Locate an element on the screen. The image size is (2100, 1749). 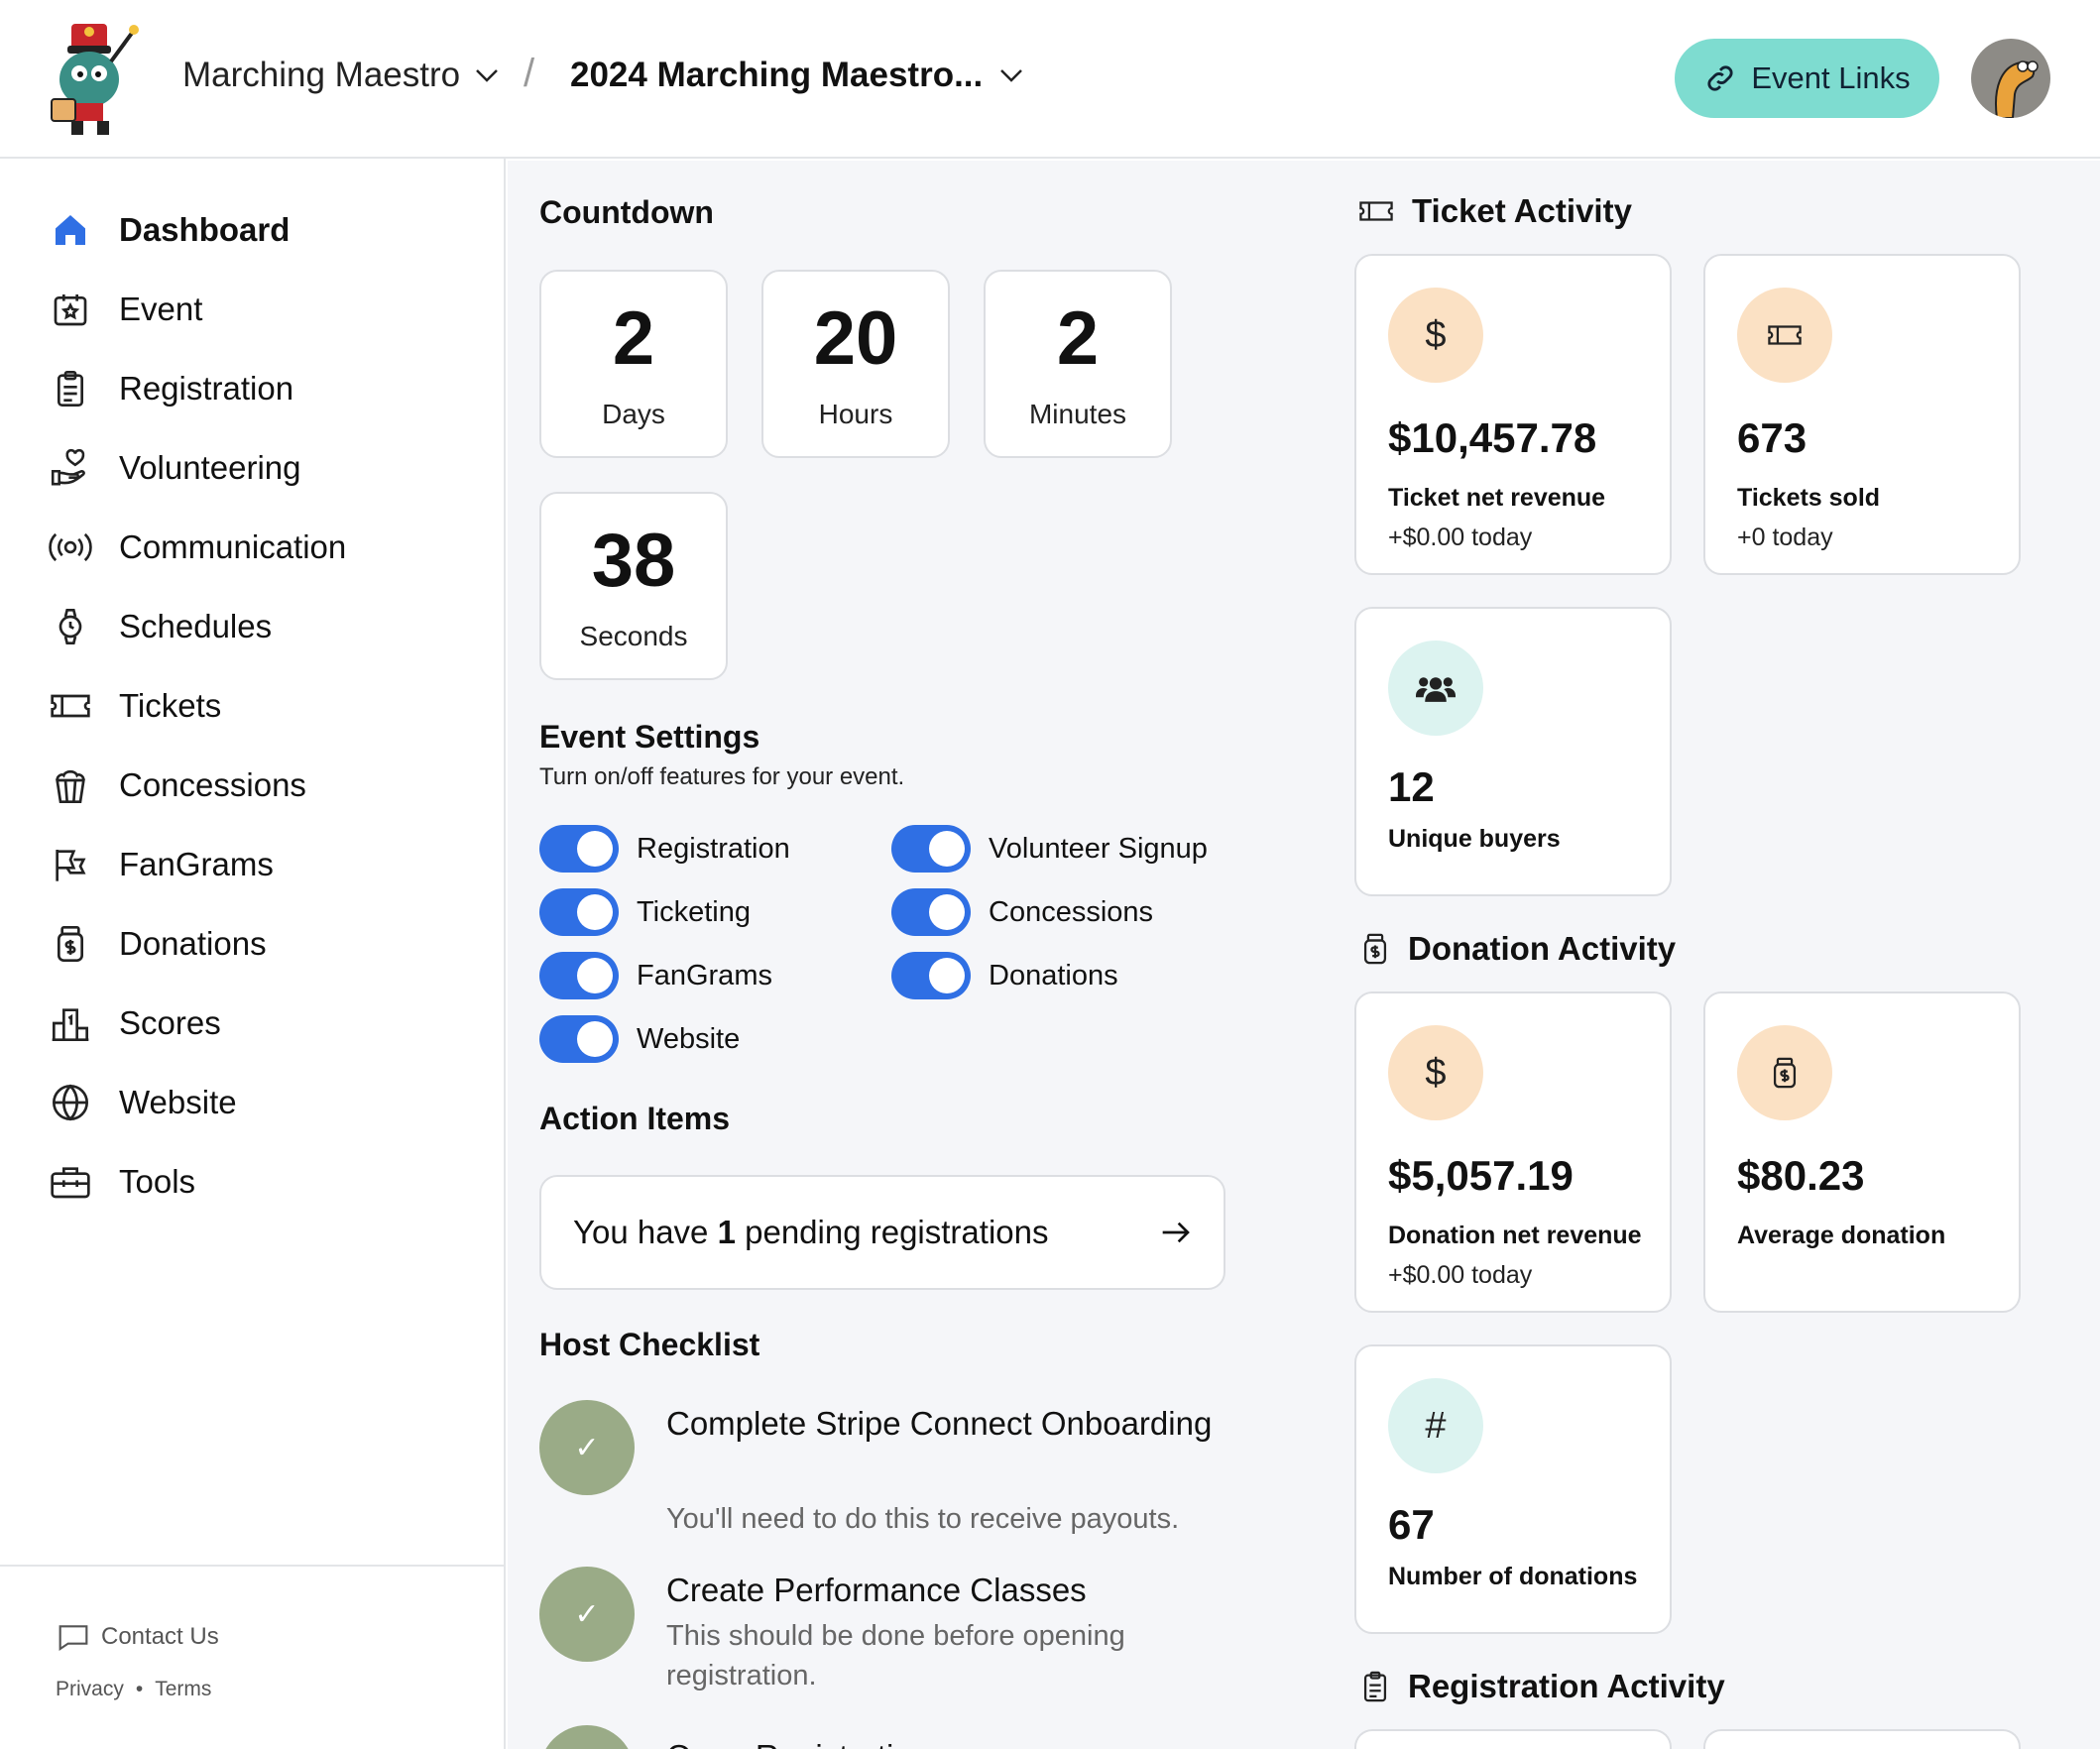
pending-registrations-card: You have 1 pending registrations is located at coordinates (882, 1233).